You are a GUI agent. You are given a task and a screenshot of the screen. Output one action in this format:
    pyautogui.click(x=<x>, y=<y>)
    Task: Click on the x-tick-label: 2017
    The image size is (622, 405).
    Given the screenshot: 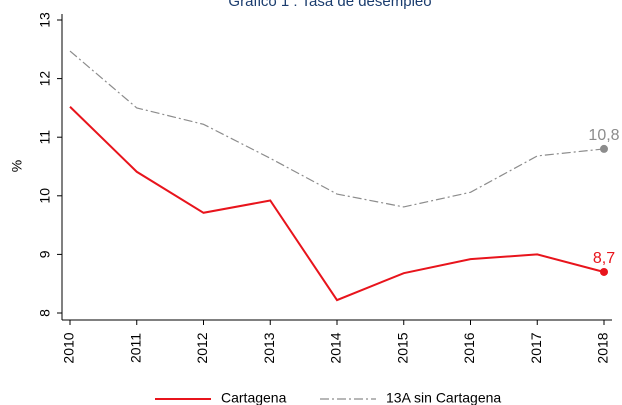 What is the action you would take?
    pyautogui.click(x=536, y=347)
    